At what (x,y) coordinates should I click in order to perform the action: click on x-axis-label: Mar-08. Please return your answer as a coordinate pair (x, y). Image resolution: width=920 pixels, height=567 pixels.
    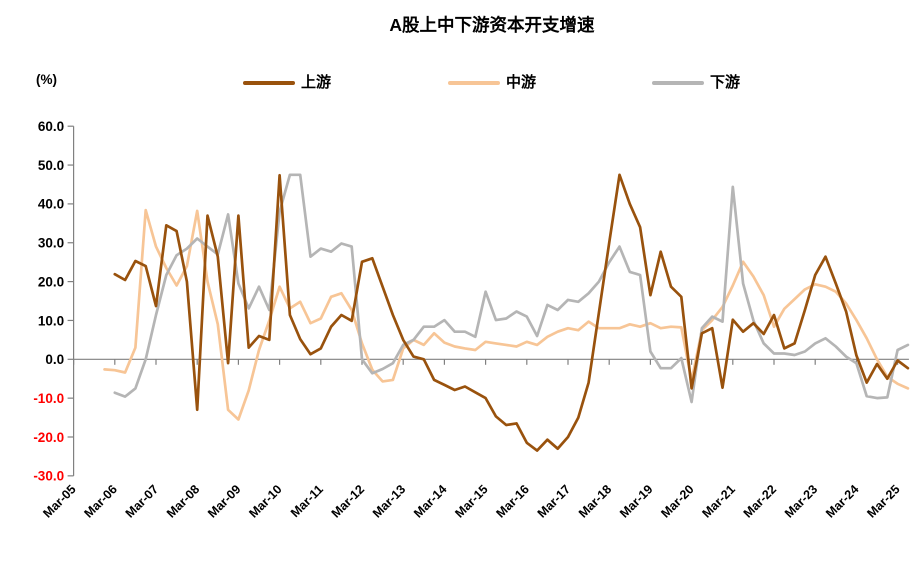
    Looking at the image, I should click on (183, 501).